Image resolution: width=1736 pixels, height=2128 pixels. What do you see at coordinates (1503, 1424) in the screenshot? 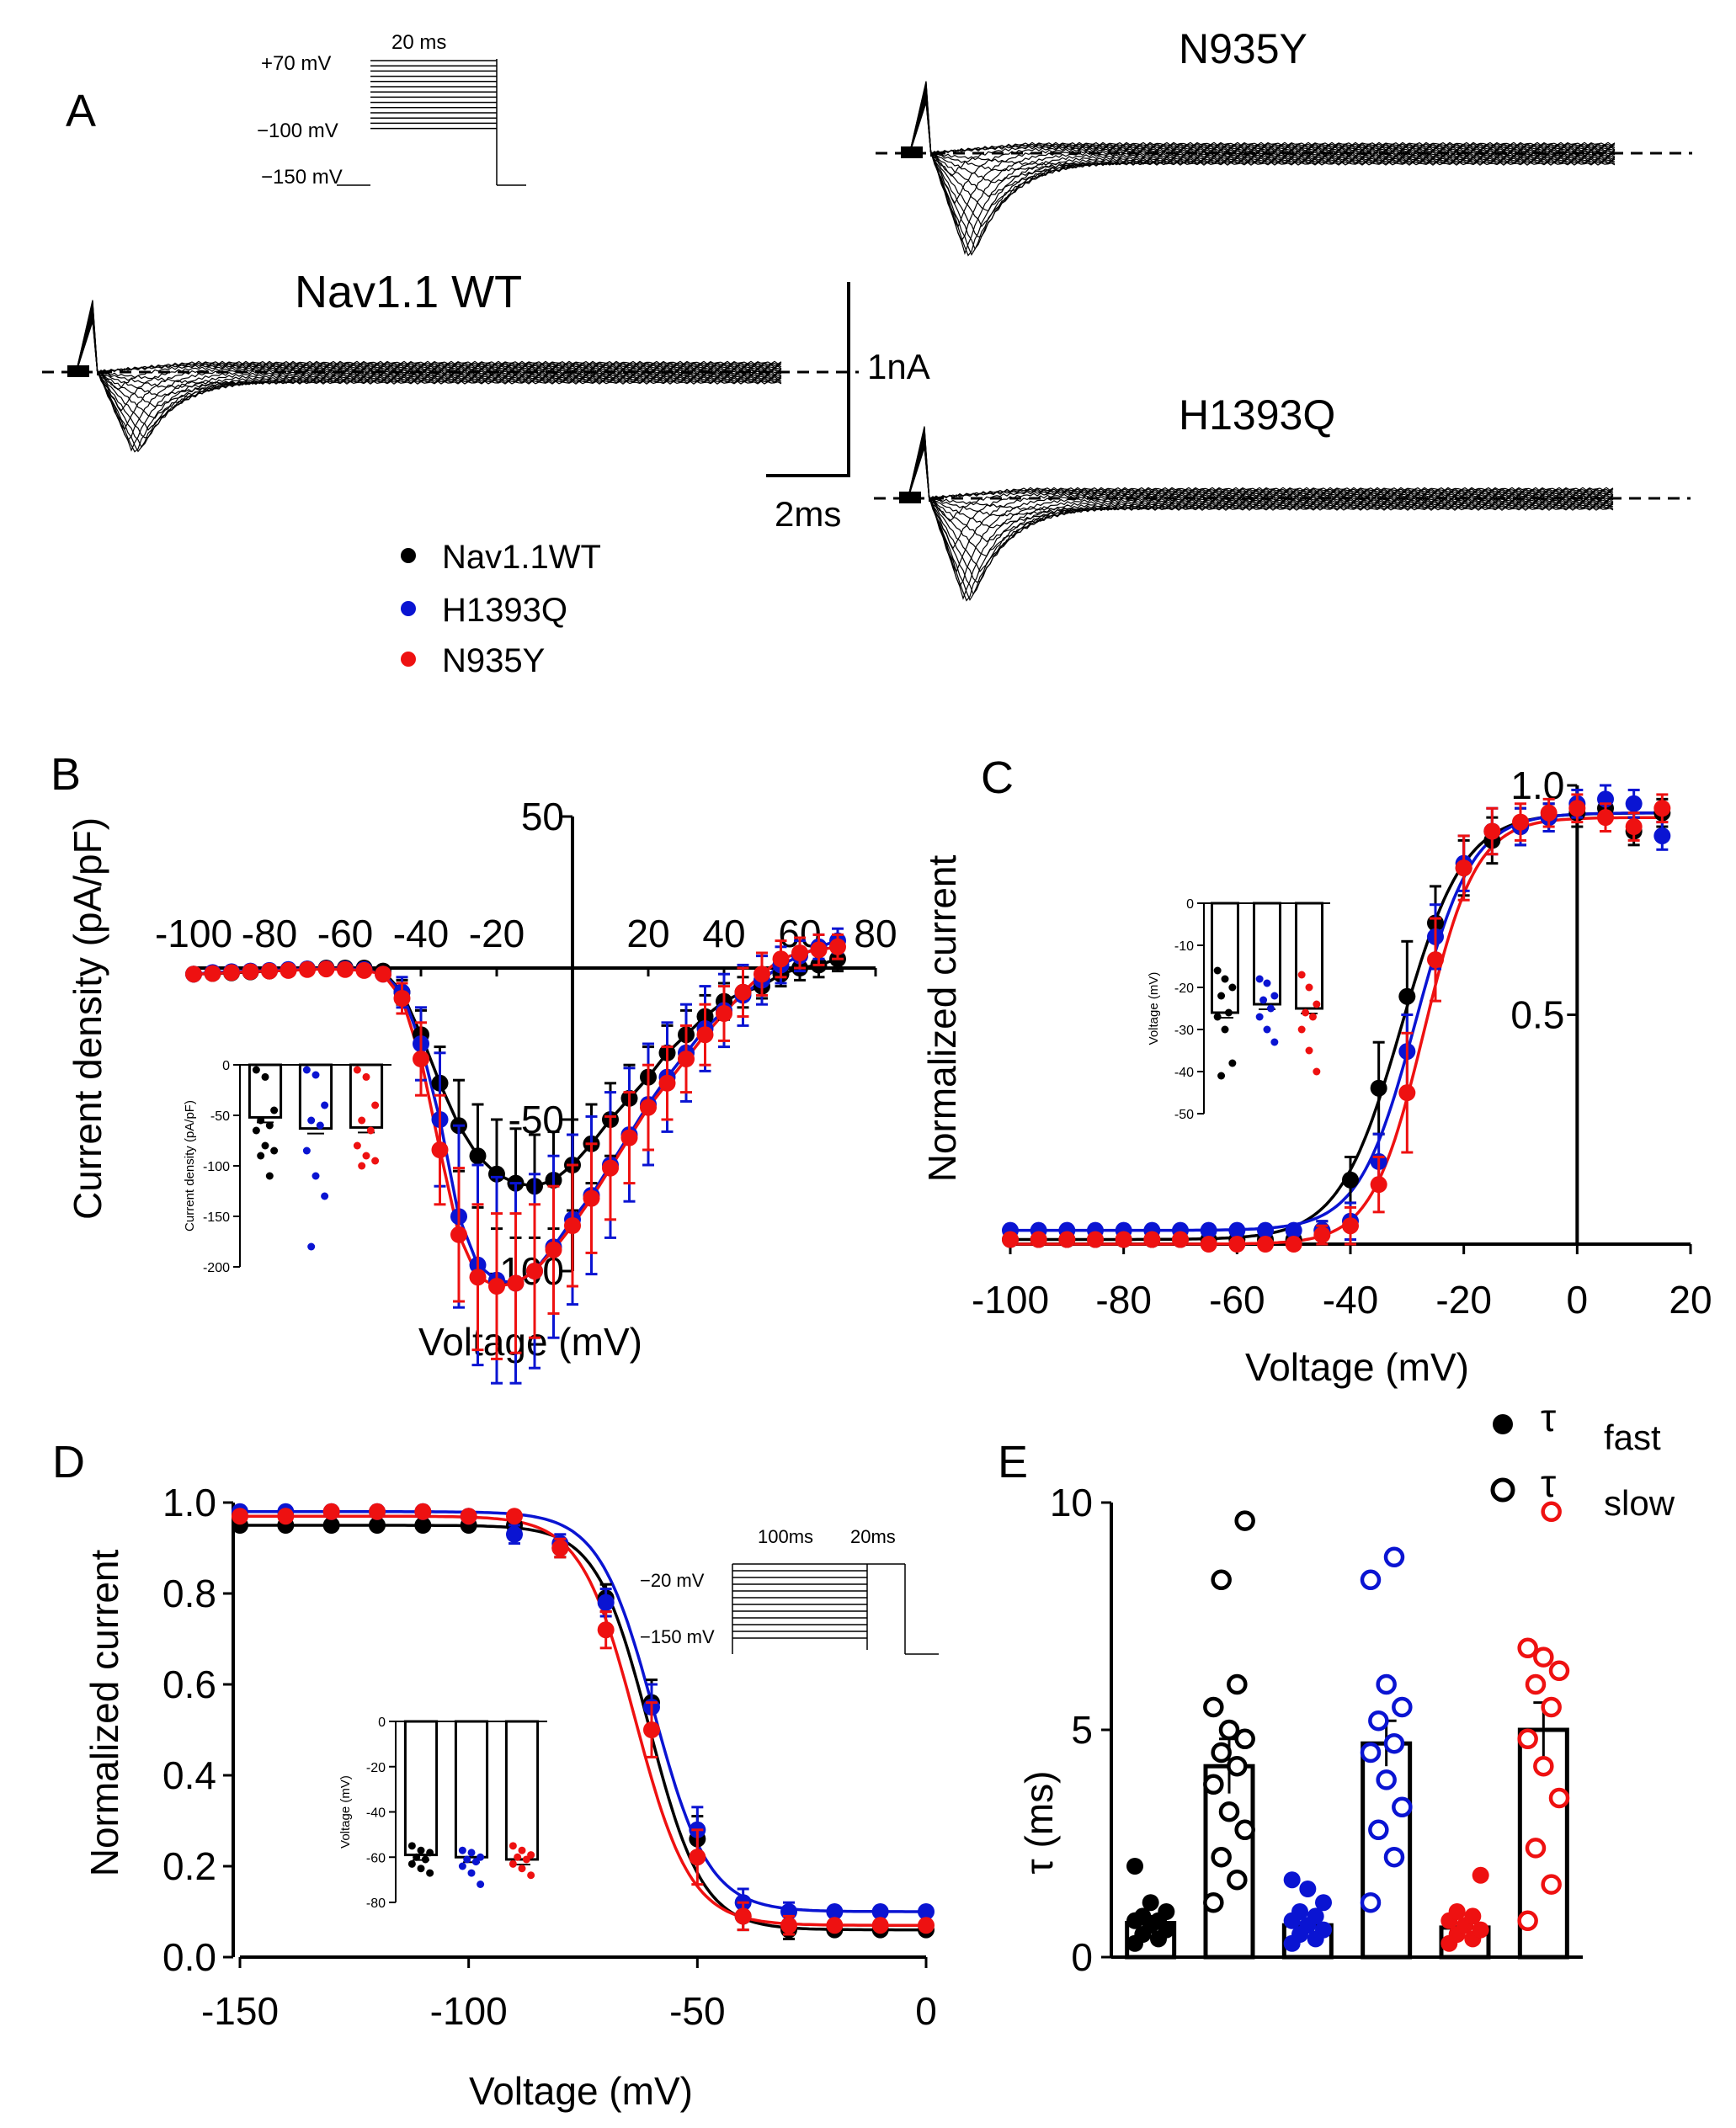
I see `legend-marker-fast` at bounding box center [1503, 1424].